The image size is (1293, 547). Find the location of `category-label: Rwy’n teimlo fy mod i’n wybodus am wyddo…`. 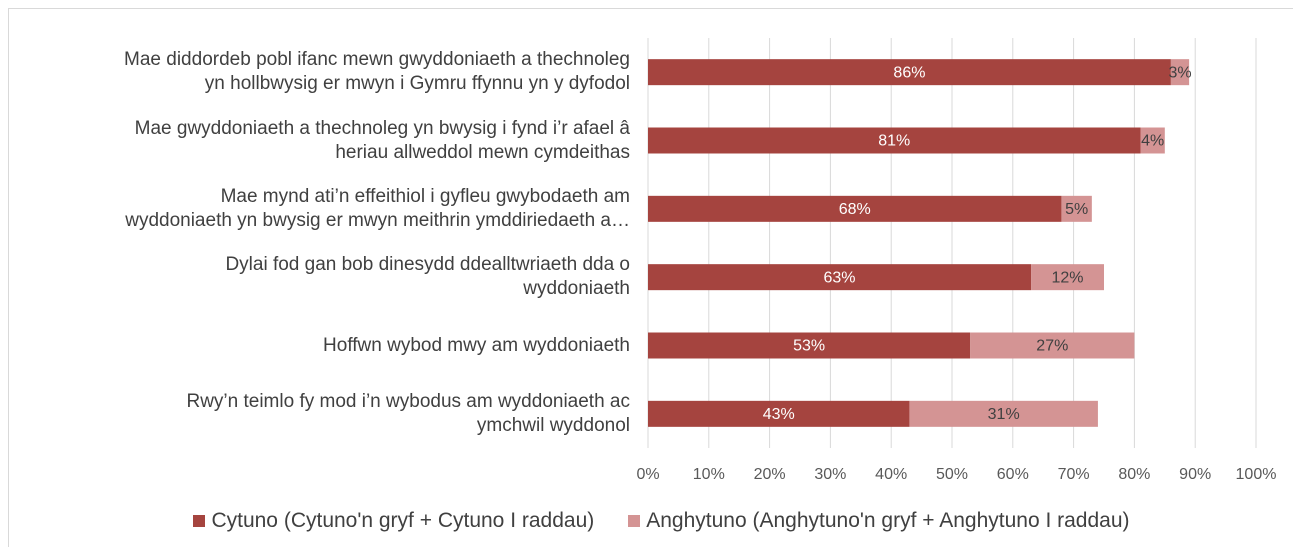

category-label: Rwy’n teimlo fy mod i’n wybodus am wyddo… is located at coordinates (408, 413).